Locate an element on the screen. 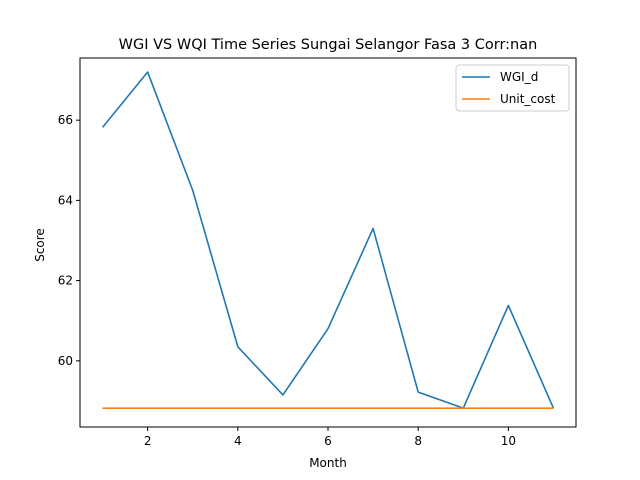 This screenshot has height=480, width=640. x-axis: 2 4 6 8 10 is located at coordinates (330, 437).